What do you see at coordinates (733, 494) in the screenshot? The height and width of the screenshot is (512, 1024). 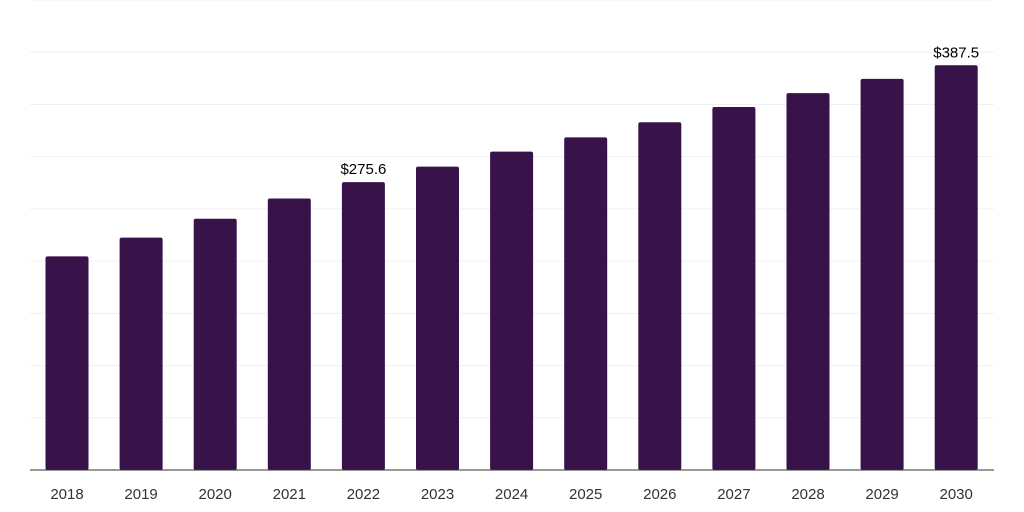 I see `x-tick-label-2027: 2027` at bounding box center [733, 494].